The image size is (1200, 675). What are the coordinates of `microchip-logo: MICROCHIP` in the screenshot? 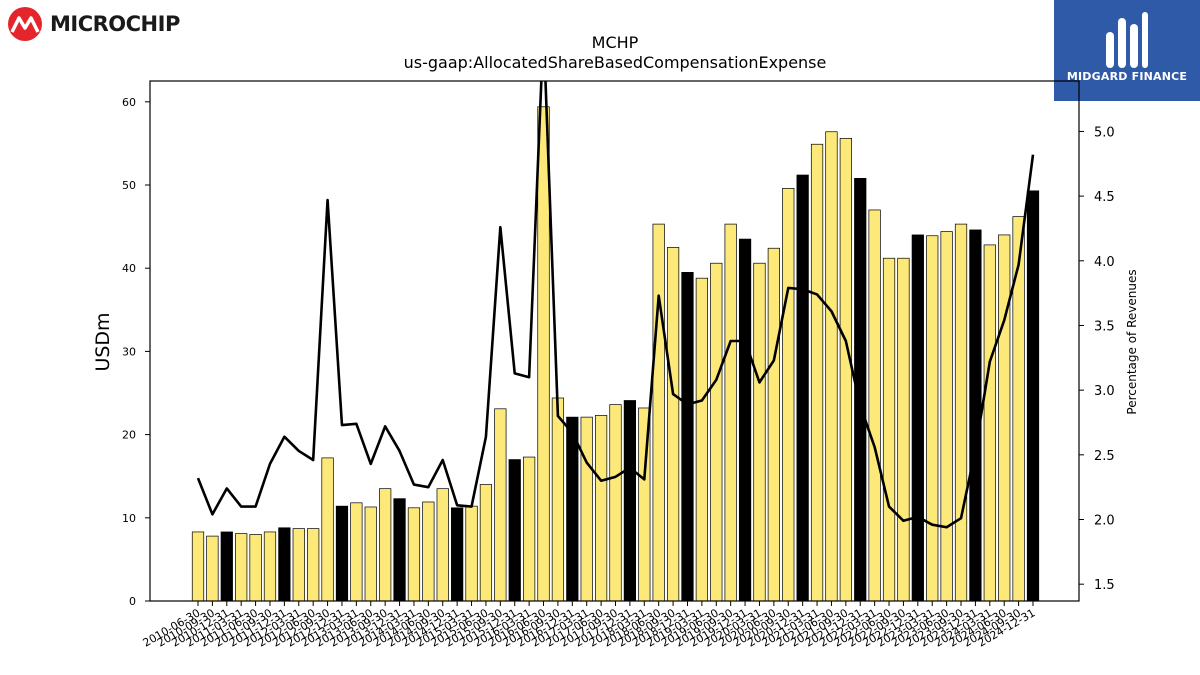 It's located at (93, 24).